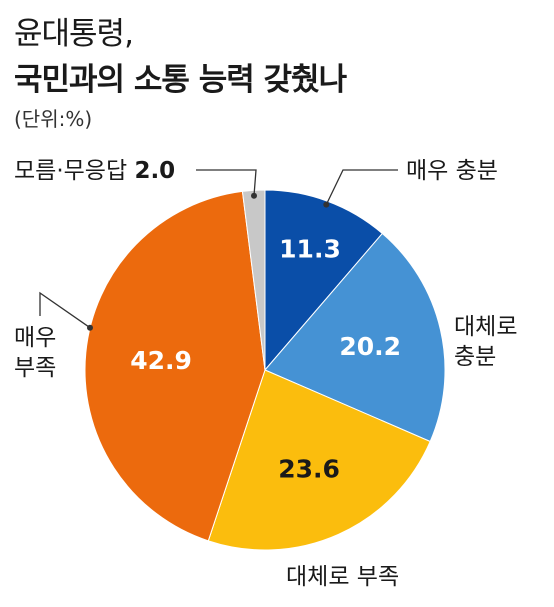  I want to click on slice-label-dont-know: 모름·무응답 2.0, so click(94, 171).